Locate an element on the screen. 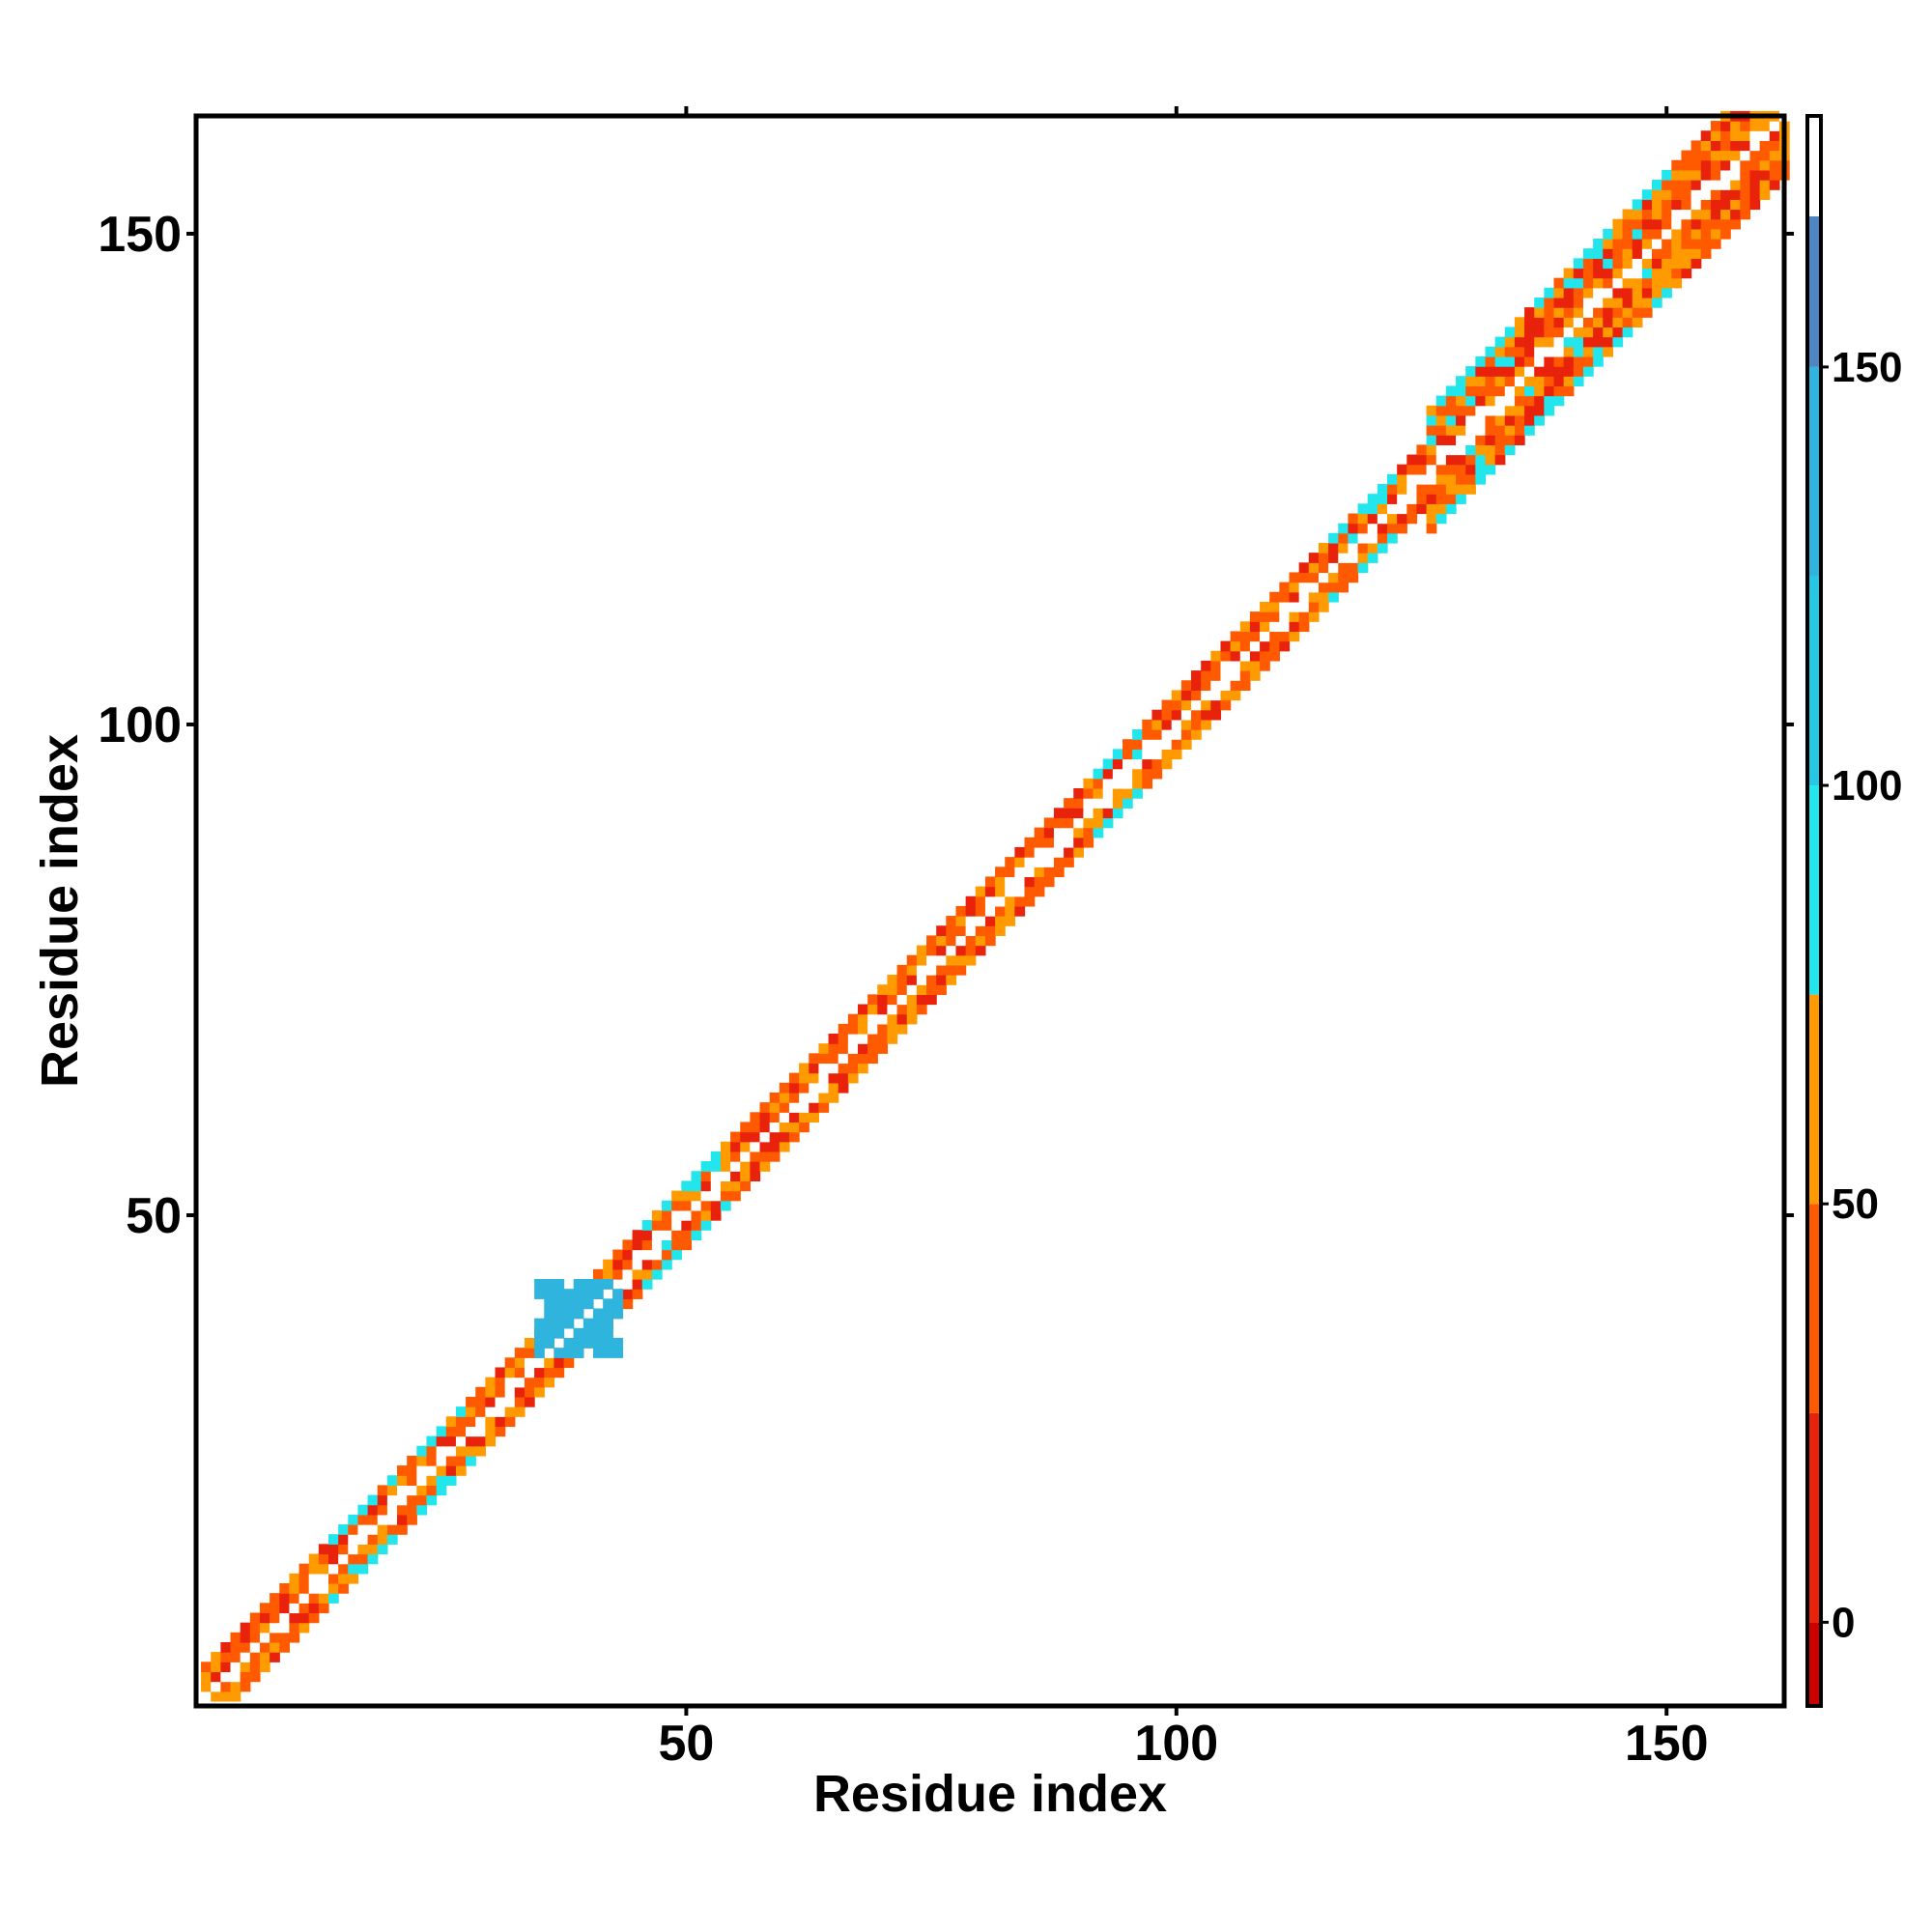 The height and width of the screenshot is (1932, 1932). y-axis-title: Residue index is located at coordinates (60, 911).